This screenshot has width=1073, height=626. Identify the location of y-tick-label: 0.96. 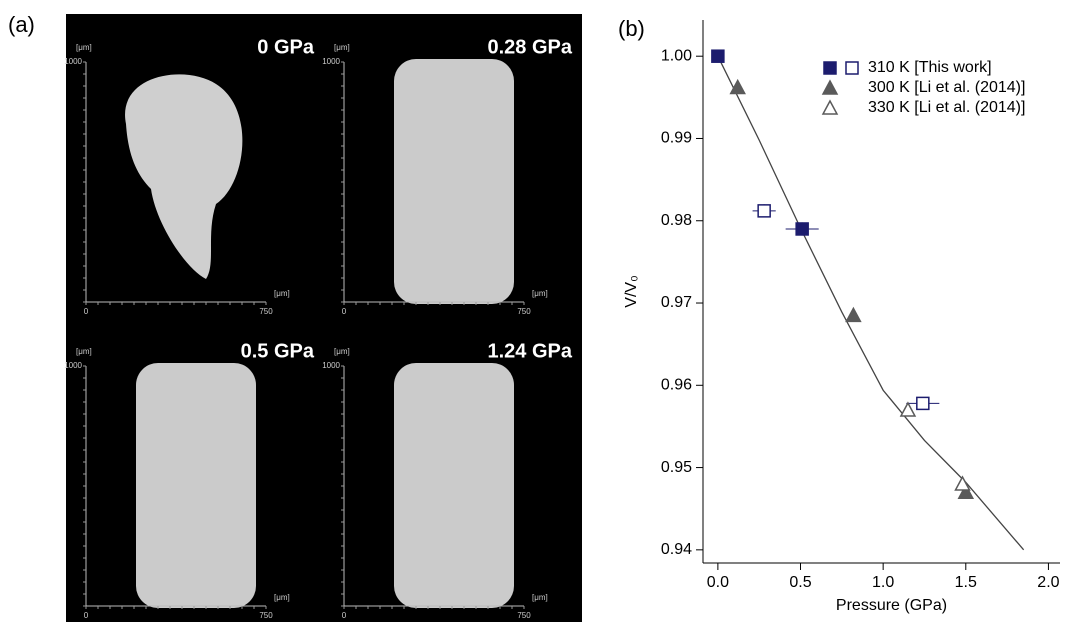
(676, 385).